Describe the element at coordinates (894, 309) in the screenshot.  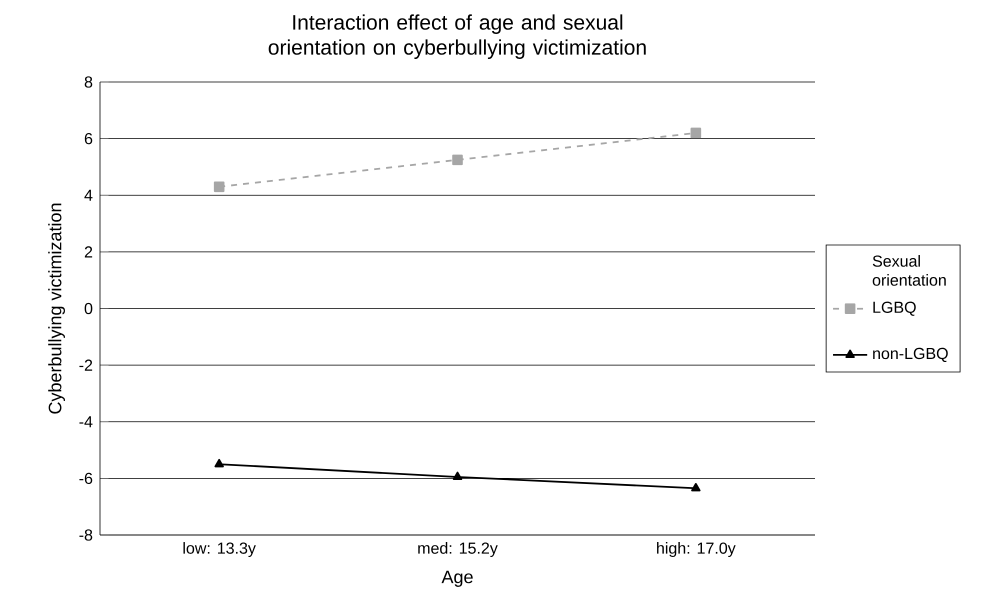
I see `legend-label: LGBQ` at that location.